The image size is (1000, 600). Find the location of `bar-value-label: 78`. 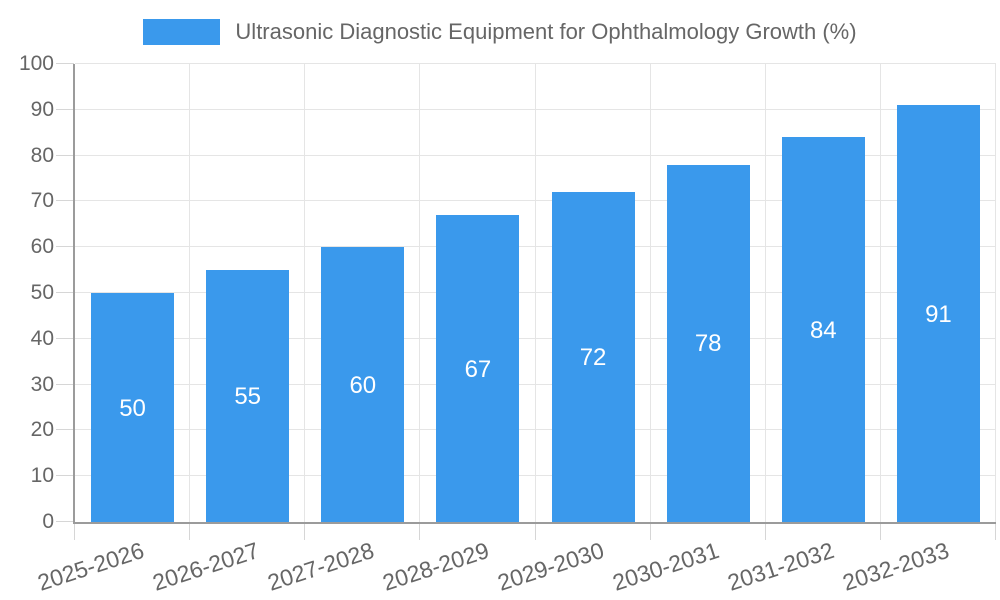

bar-value-label: 78 is located at coordinates (708, 344).